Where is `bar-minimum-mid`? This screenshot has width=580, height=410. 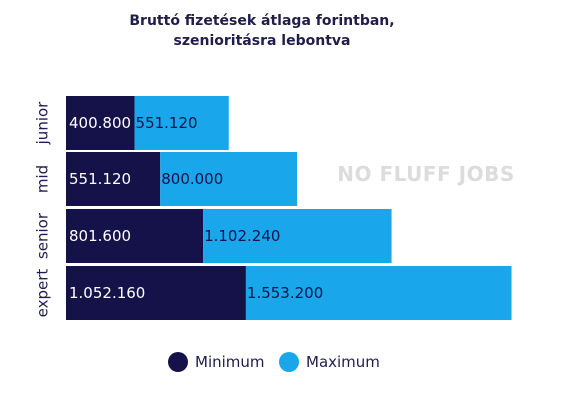 bar-minimum-mid is located at coordinates (113, 179).